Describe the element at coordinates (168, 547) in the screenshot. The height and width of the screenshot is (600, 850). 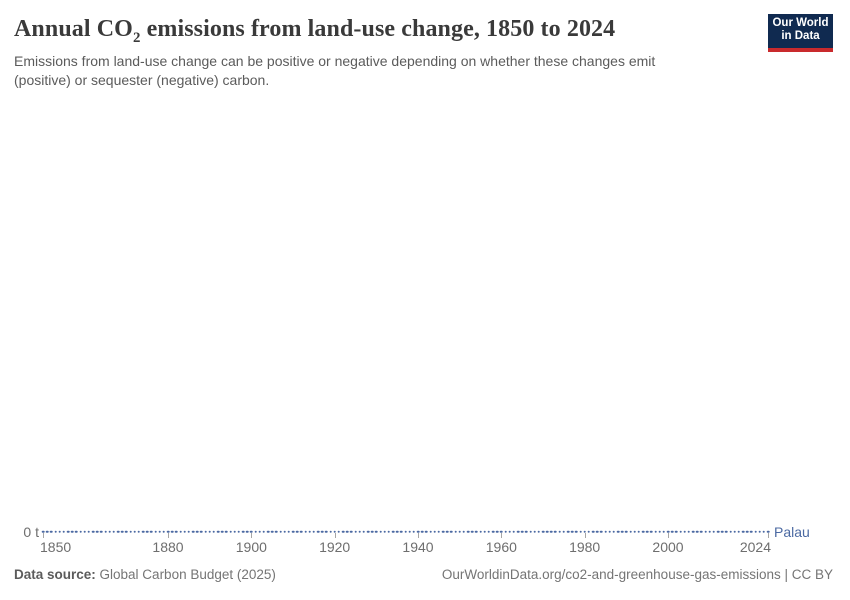
I see `x-axis-label: 1880` at that location.